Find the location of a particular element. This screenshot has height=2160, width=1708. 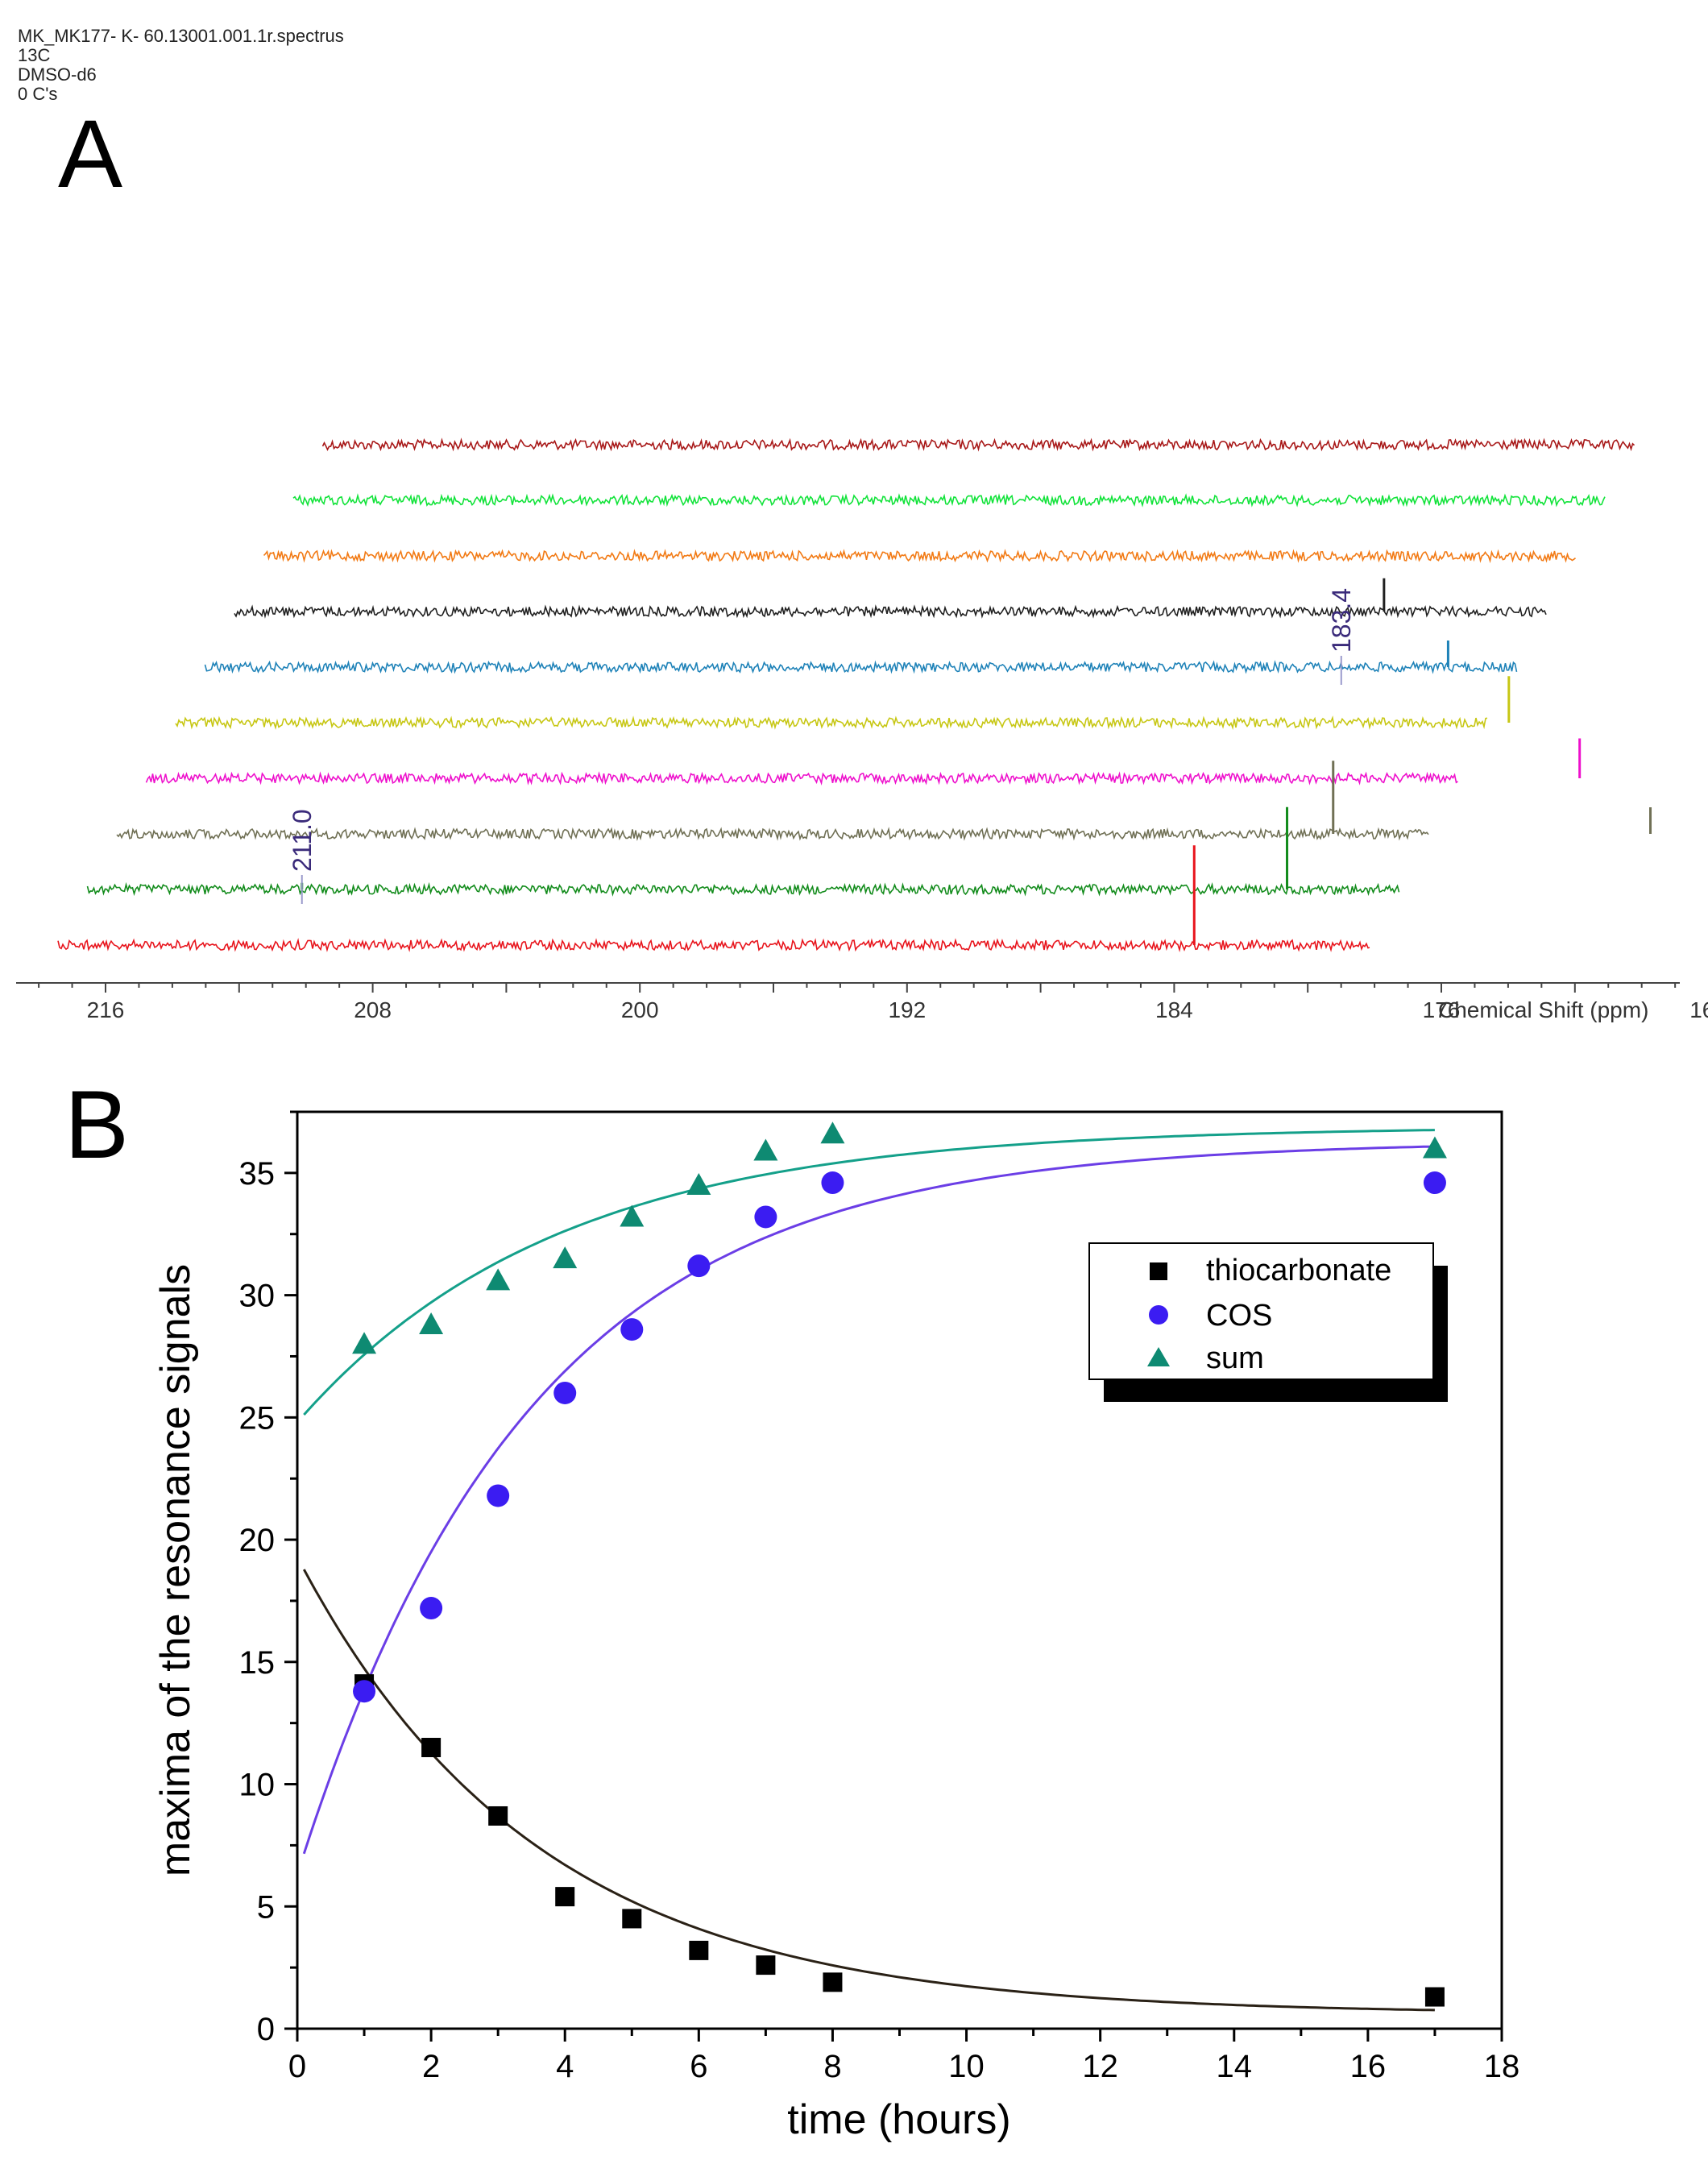

y-axis-title: maxima of the resonance signals is located at coordinates (176, 1570).